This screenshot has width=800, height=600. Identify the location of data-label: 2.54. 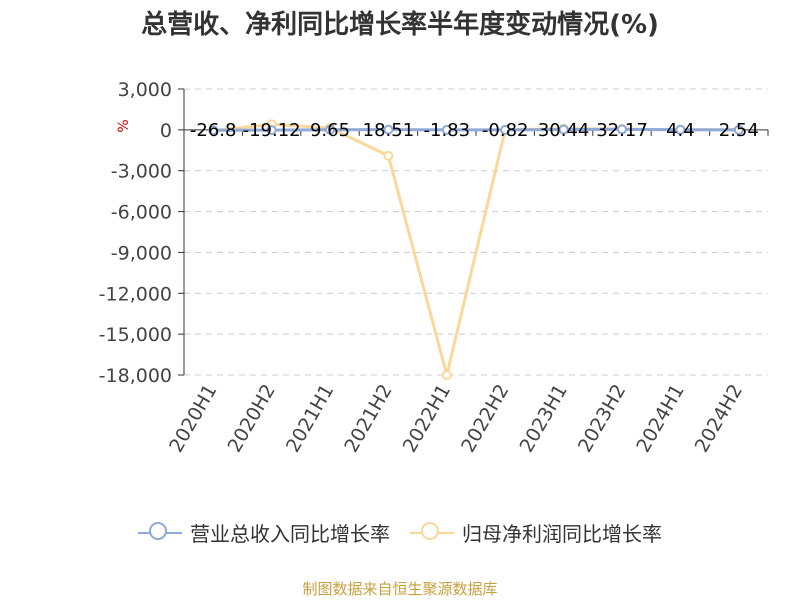
(739, 130).